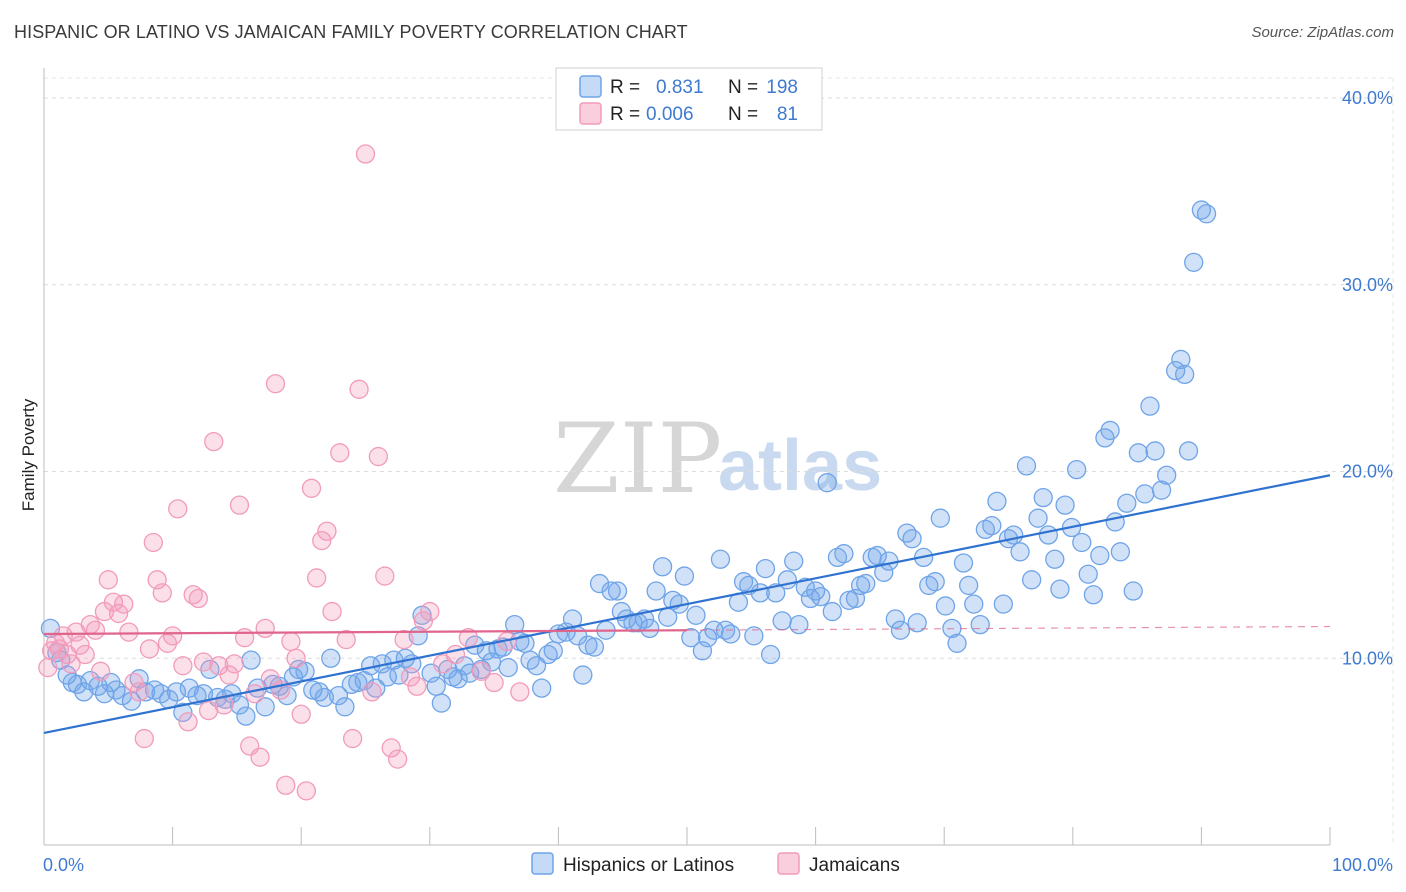 The image size is (1406, 892). I want to click on series-legend: Hispanics or Latinos Jamaicans, so click(715, 864).